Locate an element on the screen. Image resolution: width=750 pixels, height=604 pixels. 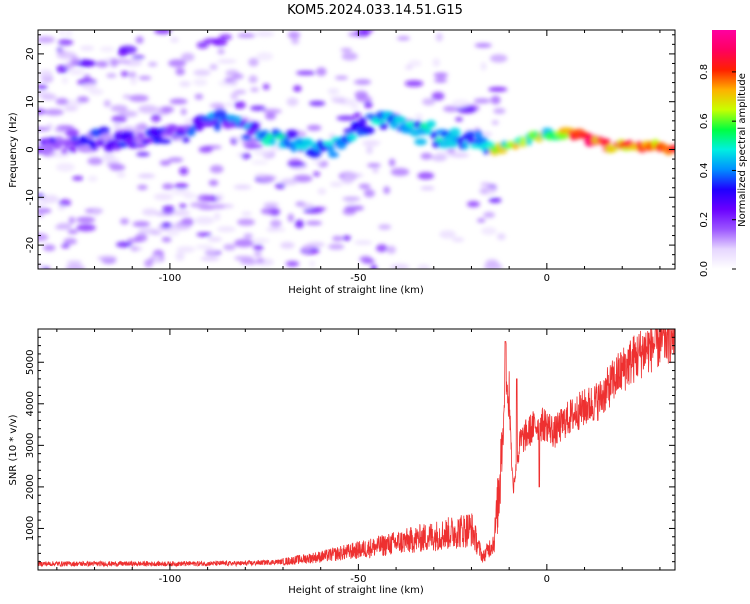
x-tick-label: 0 is located at coordinates (547, 278).